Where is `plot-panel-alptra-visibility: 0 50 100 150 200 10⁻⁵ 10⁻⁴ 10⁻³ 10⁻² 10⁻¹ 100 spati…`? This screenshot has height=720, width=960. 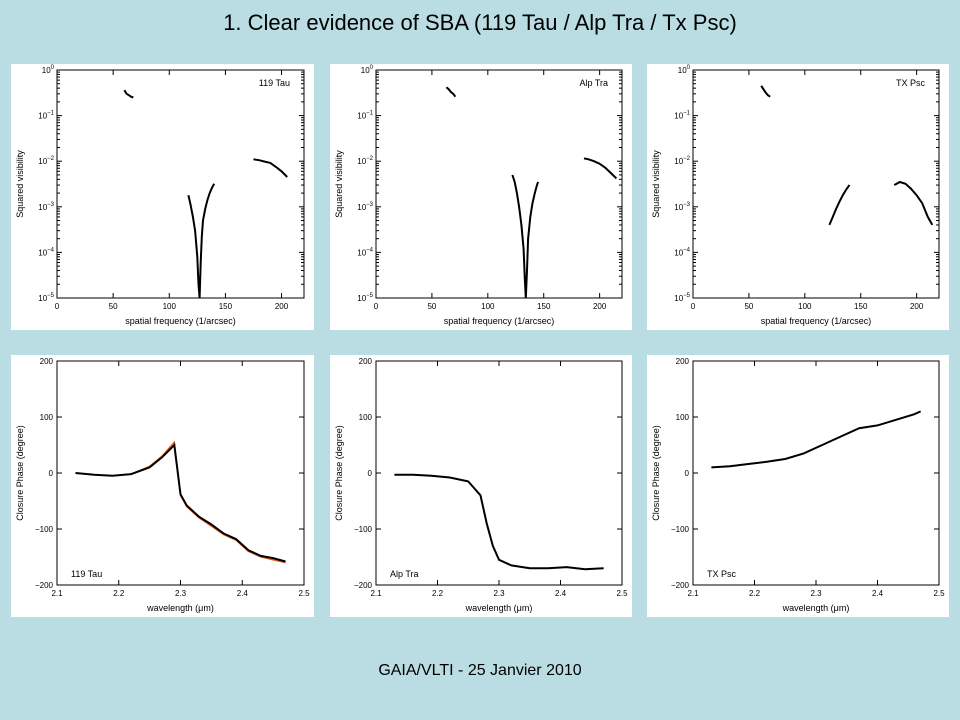
plot-panel-alptra-visibility: 0 50 100 150 200 10⁻⁵ 10⁻⁴ 10⁻³ 10⁻² 10⁻¹ 100 spati… is located at coordinates (481, 197).